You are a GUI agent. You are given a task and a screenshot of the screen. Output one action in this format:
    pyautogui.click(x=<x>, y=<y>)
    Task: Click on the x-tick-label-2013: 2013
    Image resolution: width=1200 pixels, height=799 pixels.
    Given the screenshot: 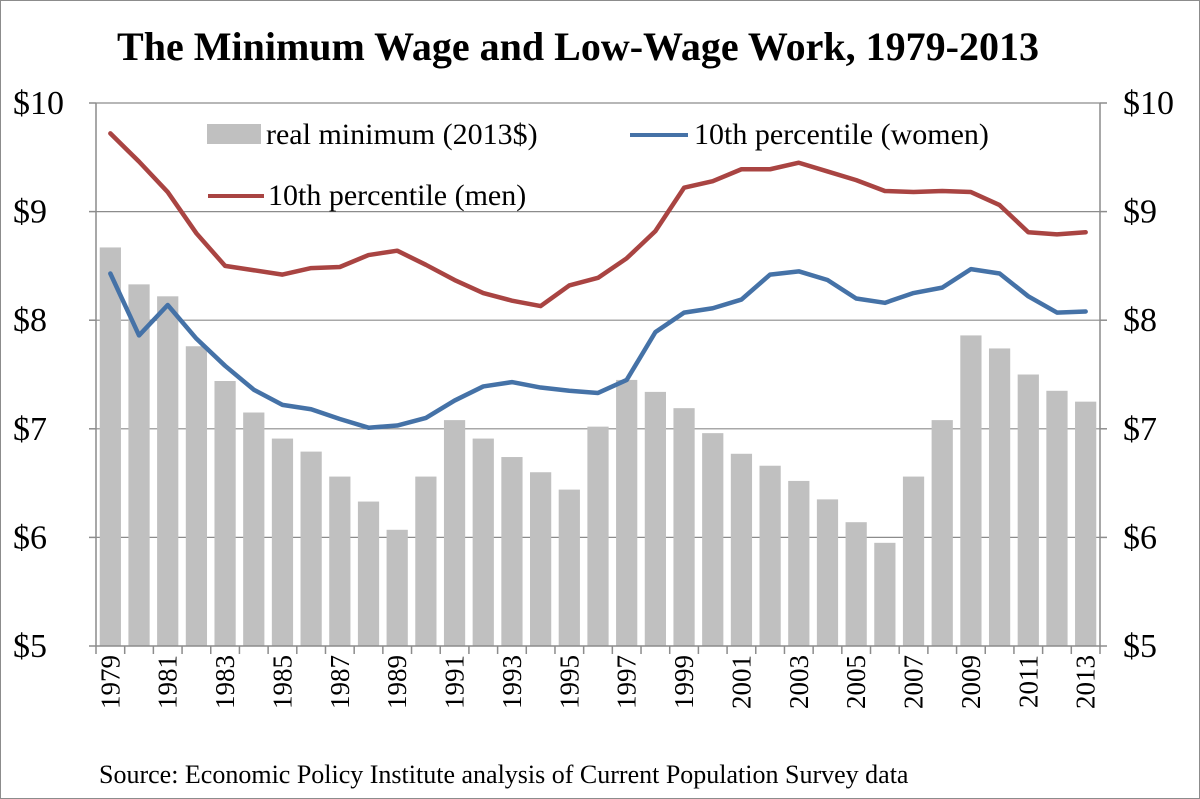 What is the action you would take?
    pyautogui.click(x=1086, y=682)
    